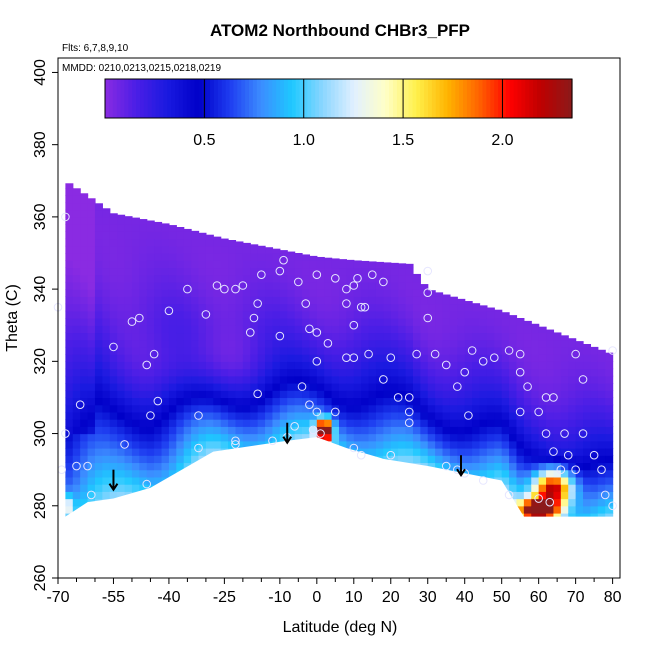 The width and height of the screenshot is (650, 650). Describe the element at coordinates (564, 502) in the screenshot. I see `heat-cell-2077` at that location.